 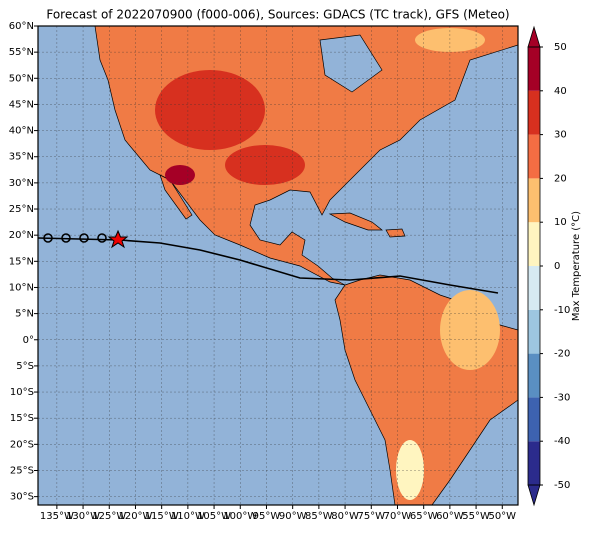 I want to click on colorbar-tick-label: 20, so click(x=560, y=178).